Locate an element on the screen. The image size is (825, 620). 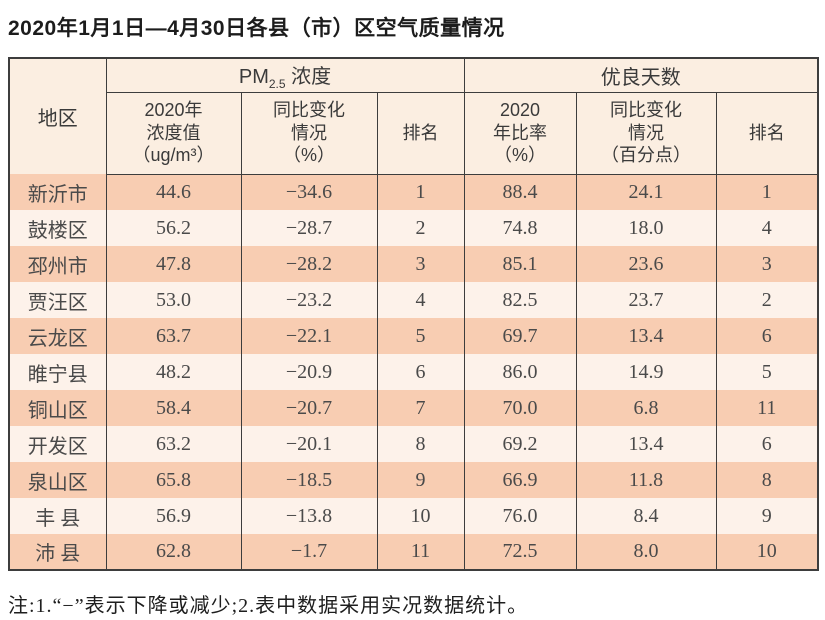
table-row: 鼓楼区 56.2 −28.7 2 74.8 18.0 4 is located at coordinates (413, 228).